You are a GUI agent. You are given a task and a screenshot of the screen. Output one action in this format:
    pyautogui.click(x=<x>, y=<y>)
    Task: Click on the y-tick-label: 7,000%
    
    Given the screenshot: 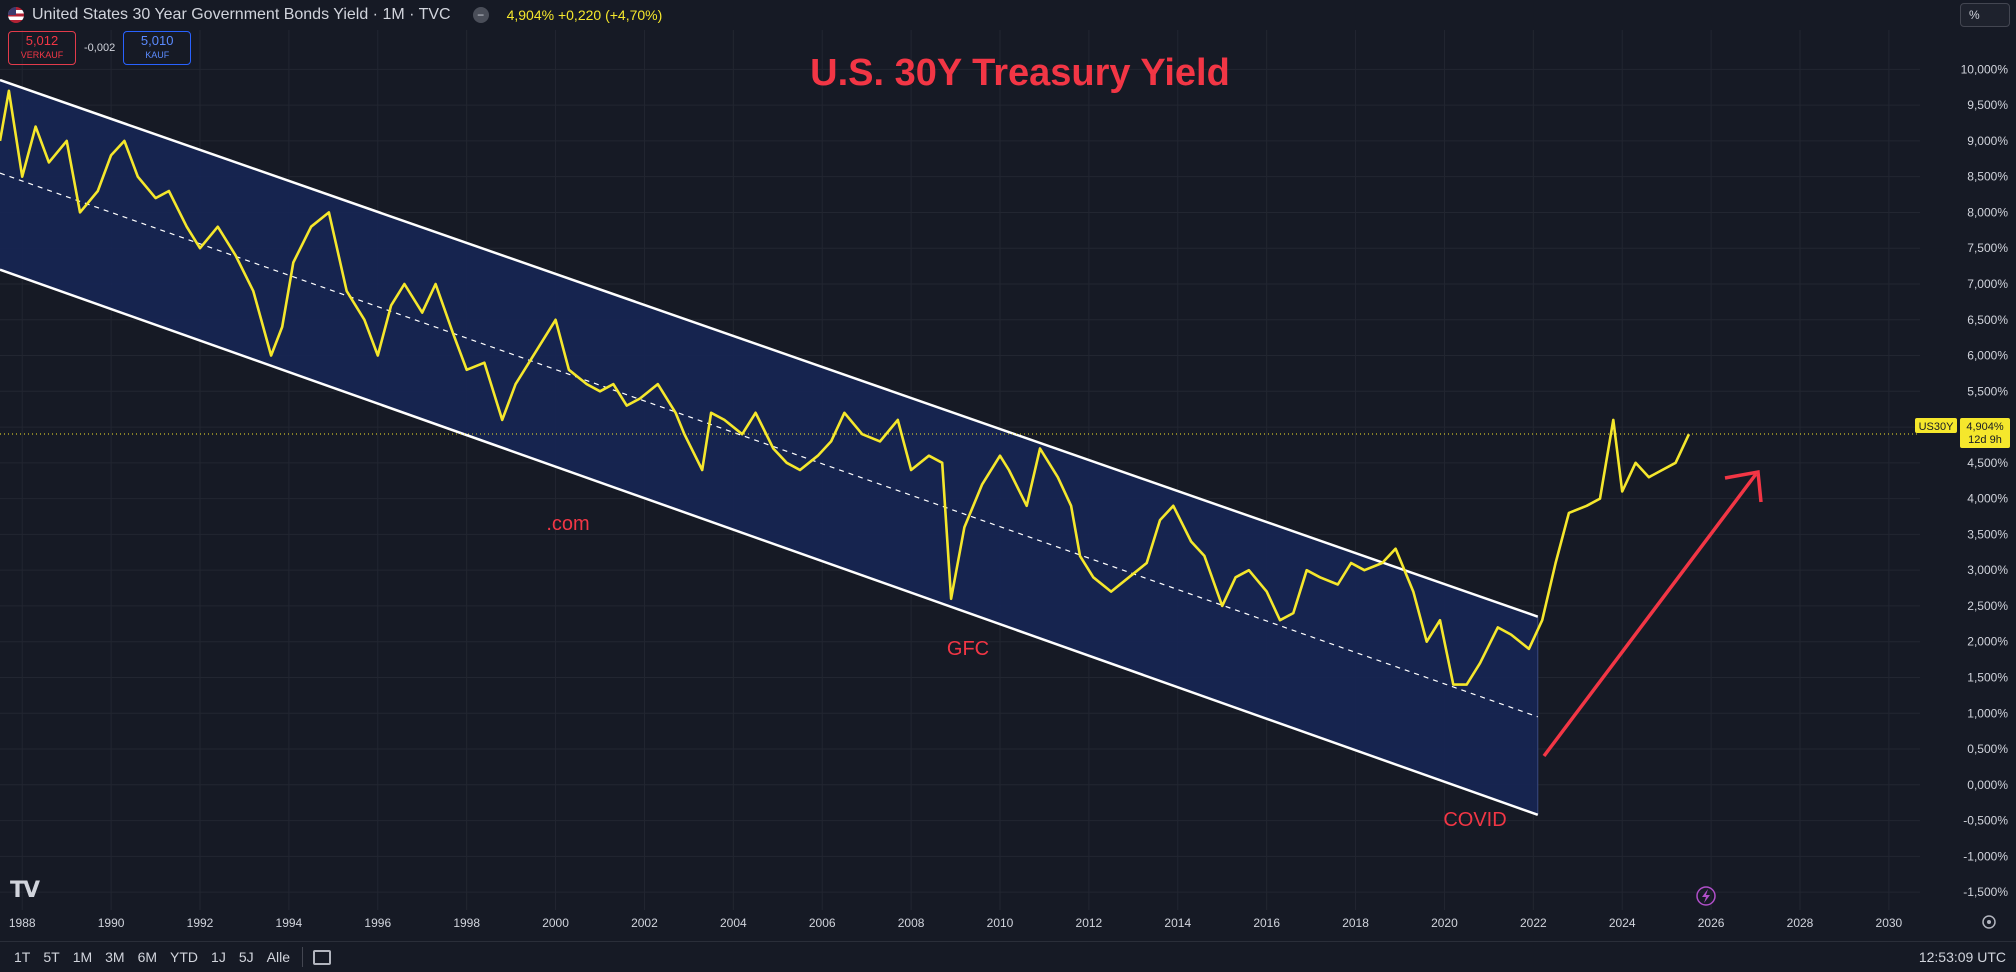 What is the action you would take?
    pyautogui.click(x=1987, y=284)
    